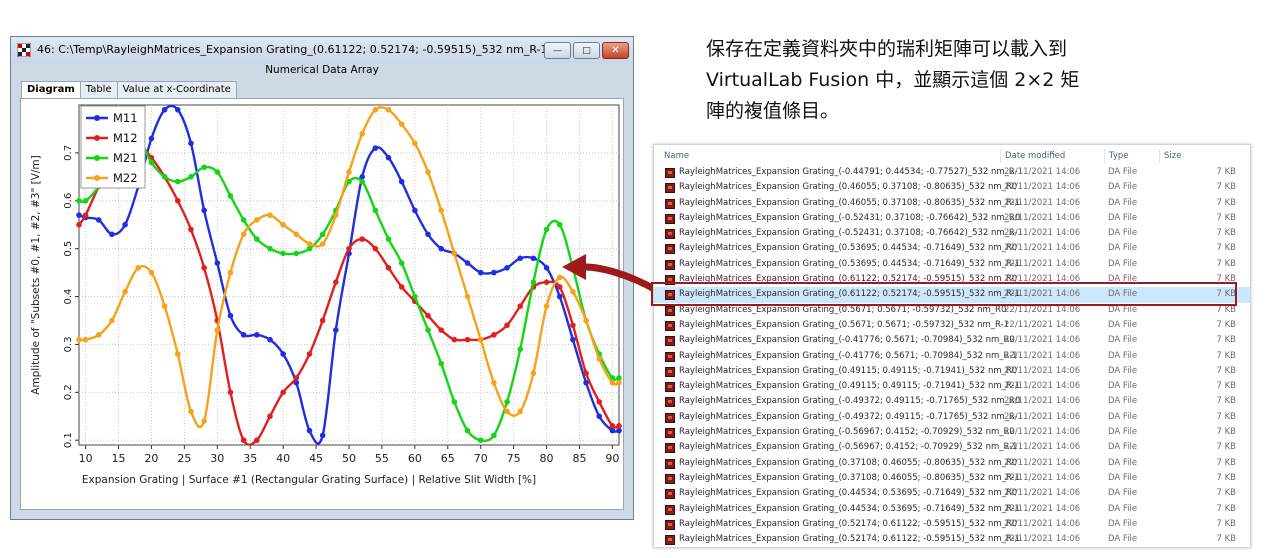  What do you see at coordinates (893, 80) in the screenshot?
I see `annotation-line-2: VirtualLab Fusion 中，並顯示這個 2×2 矩` at bounding box center [893, 80].